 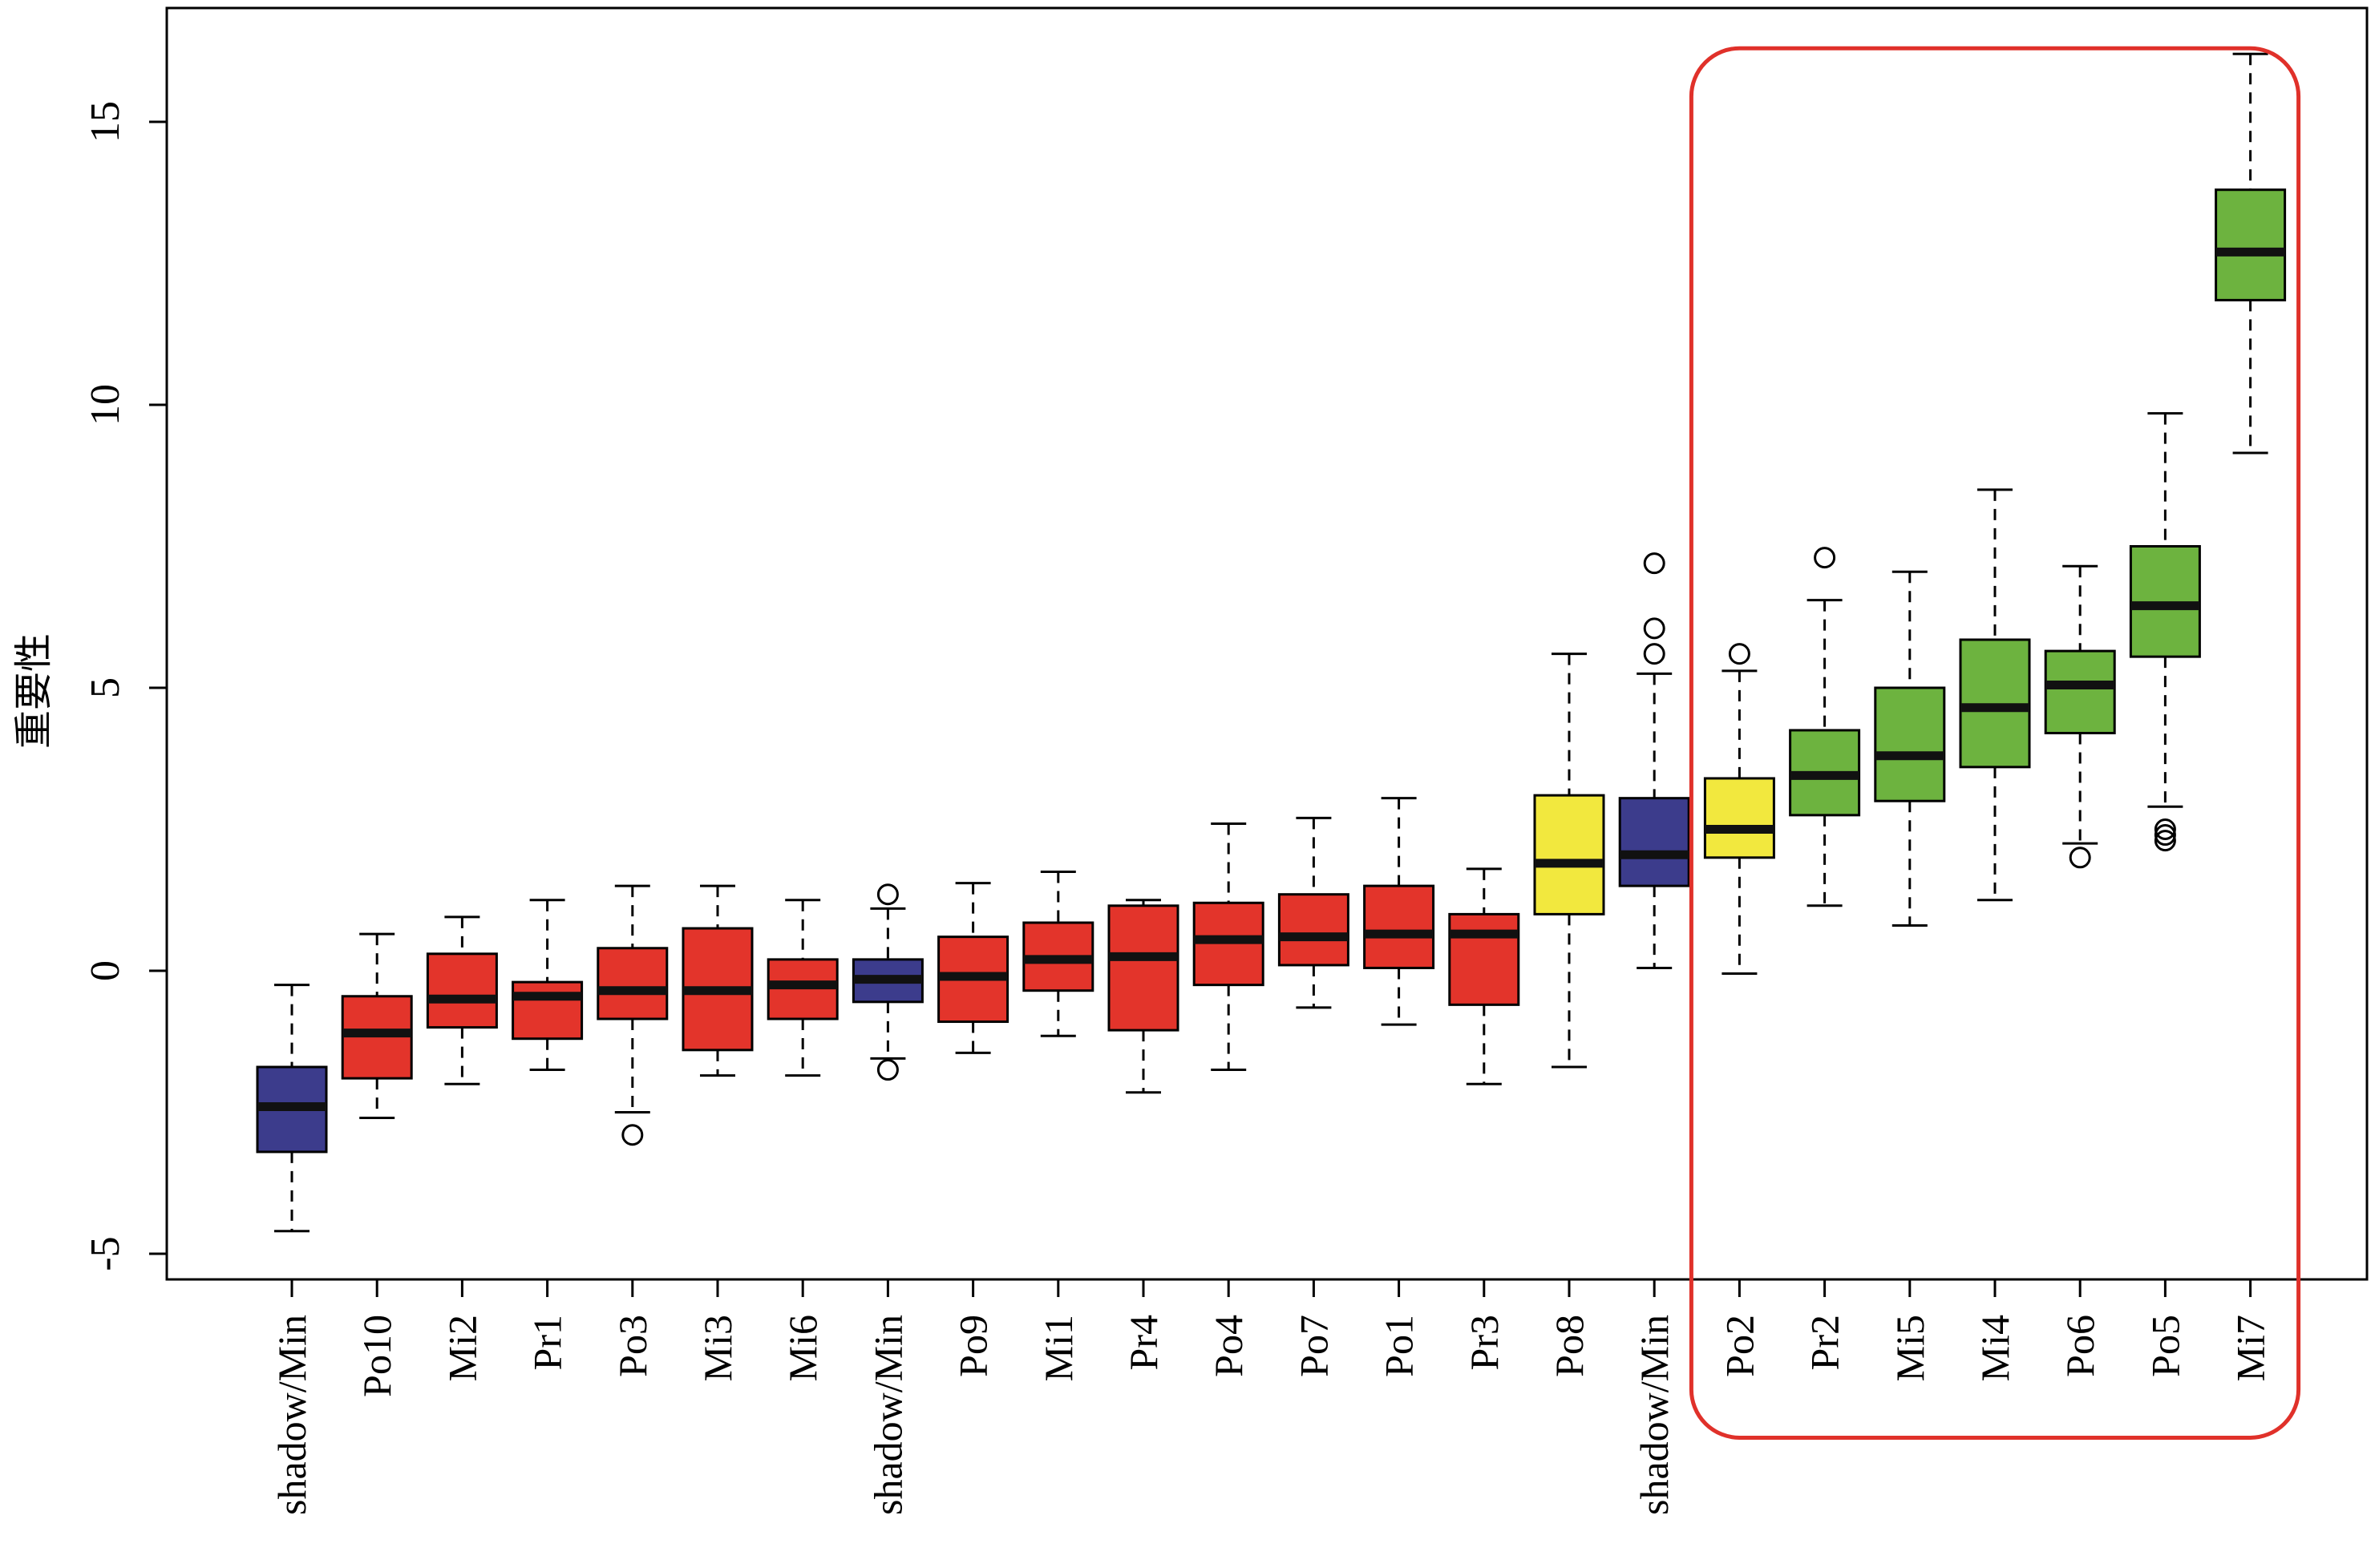 What do you see at coordinates (105, 405) in the screenshot?
I see `y-tick-label: 10` at bounding box center [105, 405].